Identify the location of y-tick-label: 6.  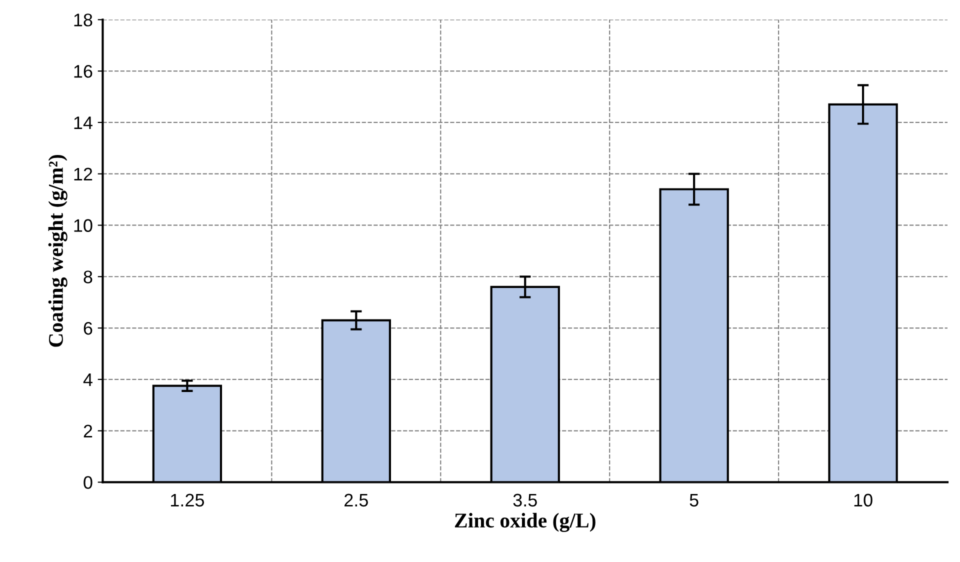
(88, 328).